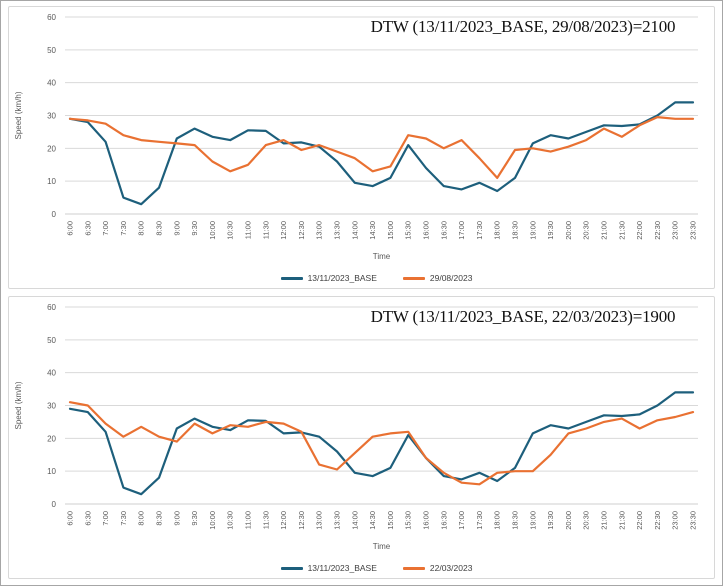 The image size is (723, 586). Describe the element at coordinates (194, 518) in the screenshot. I see `x-tick-label: 9:30` at that location.